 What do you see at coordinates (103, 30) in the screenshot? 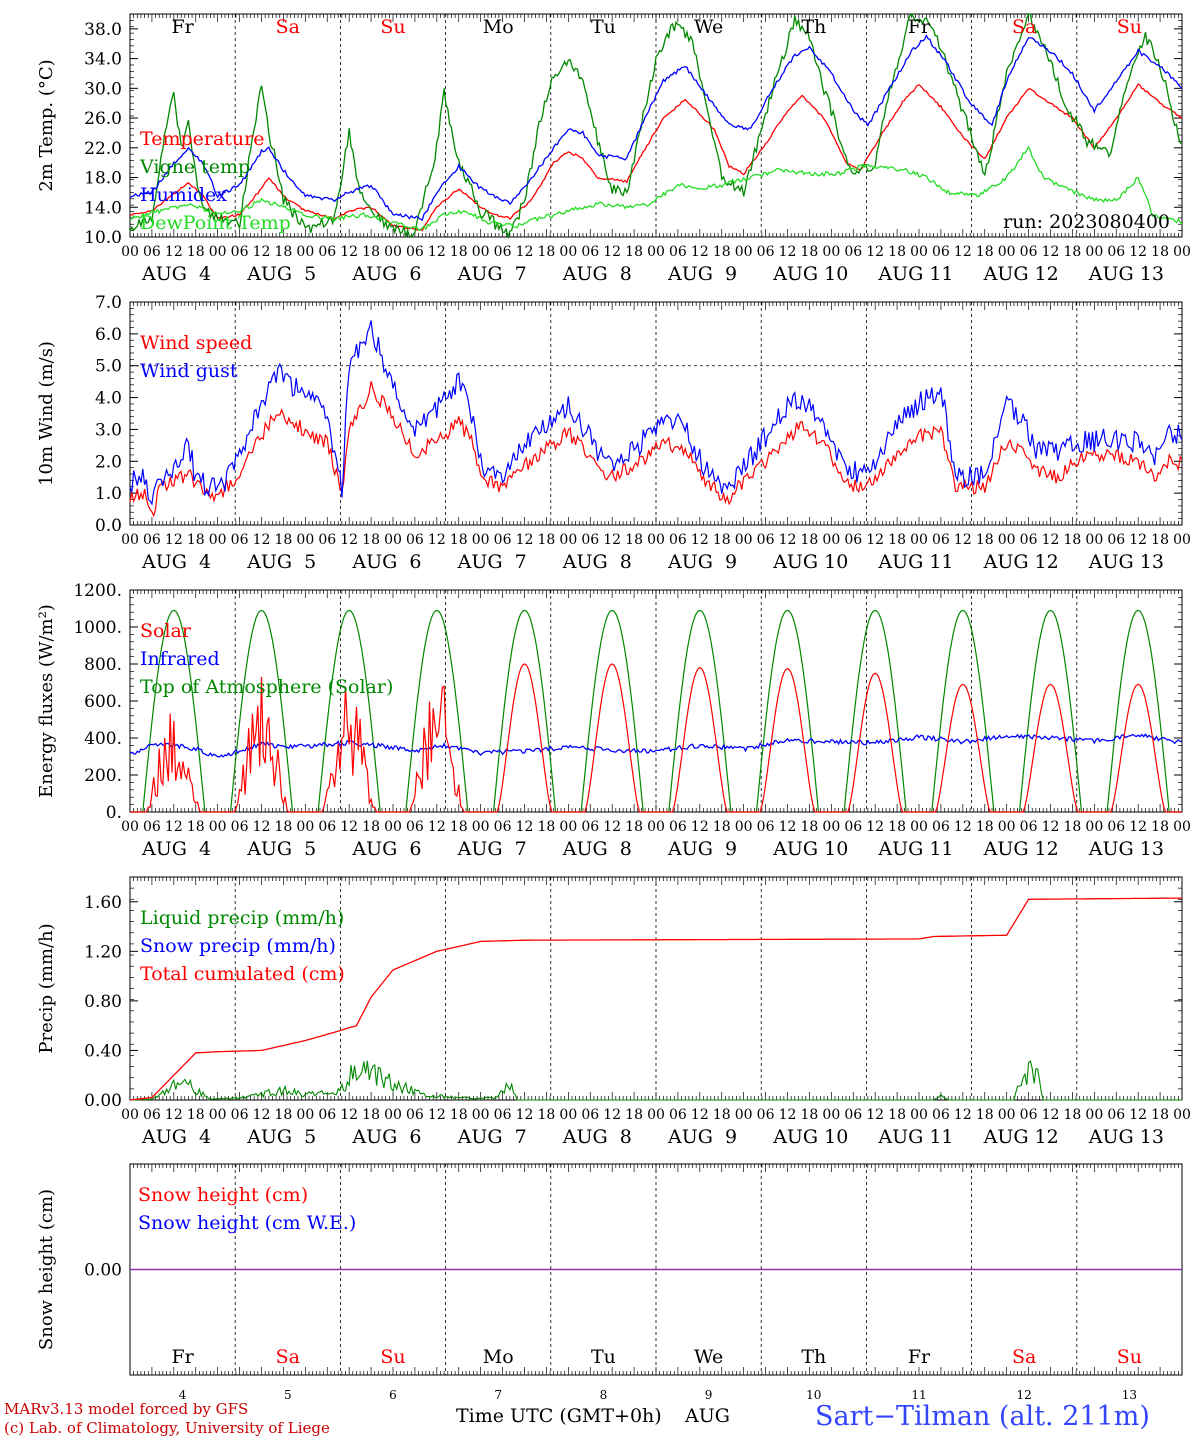
I see `y-tick-label: 38.0` at bounding box center [103, 30].